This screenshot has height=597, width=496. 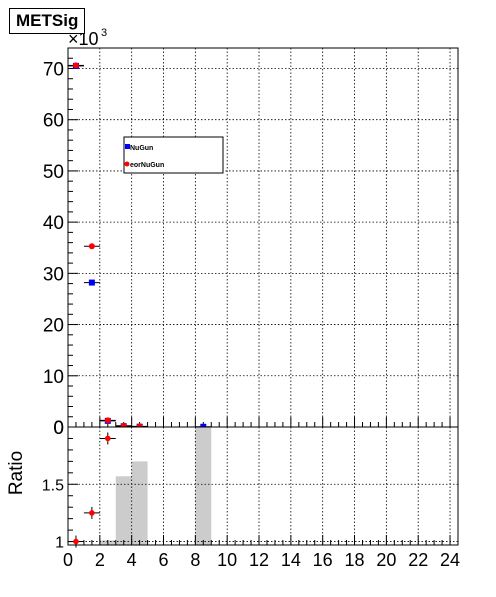 I want to click on main-y-tick-label: 20, so click(x=53, y=326).